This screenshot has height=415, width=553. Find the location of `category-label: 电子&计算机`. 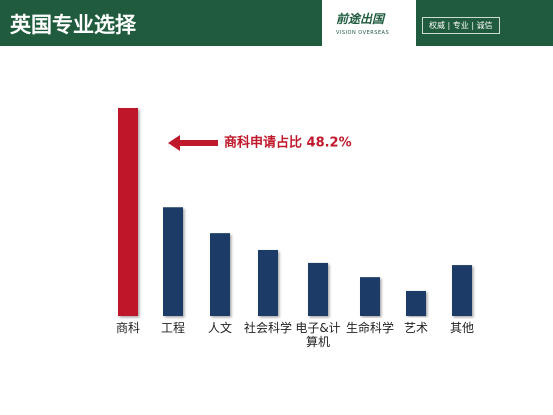

category-label: 电子&计算机 is located at coordinates (318, 335).